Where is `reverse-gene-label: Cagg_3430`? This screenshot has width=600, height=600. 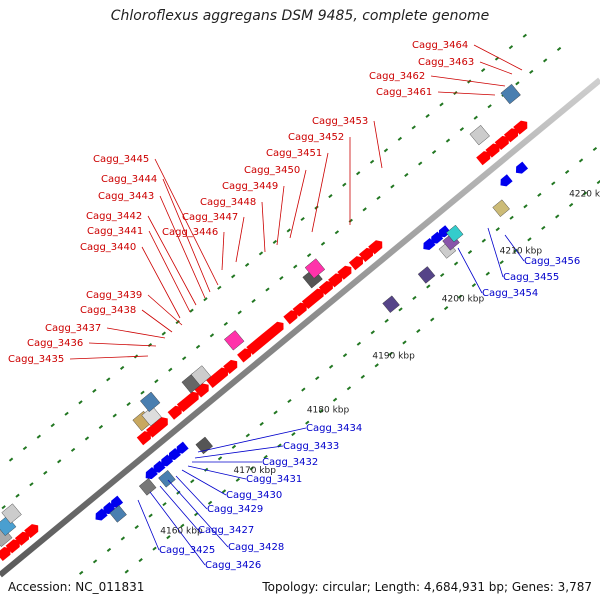
reverse-gene-label: Cagg_3430 is located at coordinates (254, 495).